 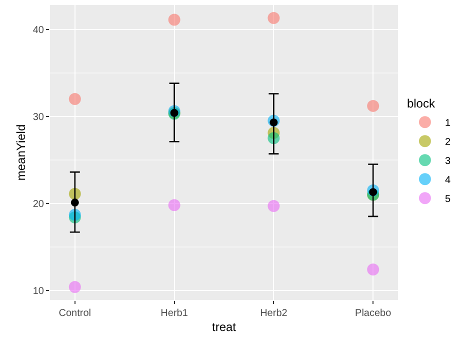 I want to click on y-tick-label: 10, so click(x=38, y=291).